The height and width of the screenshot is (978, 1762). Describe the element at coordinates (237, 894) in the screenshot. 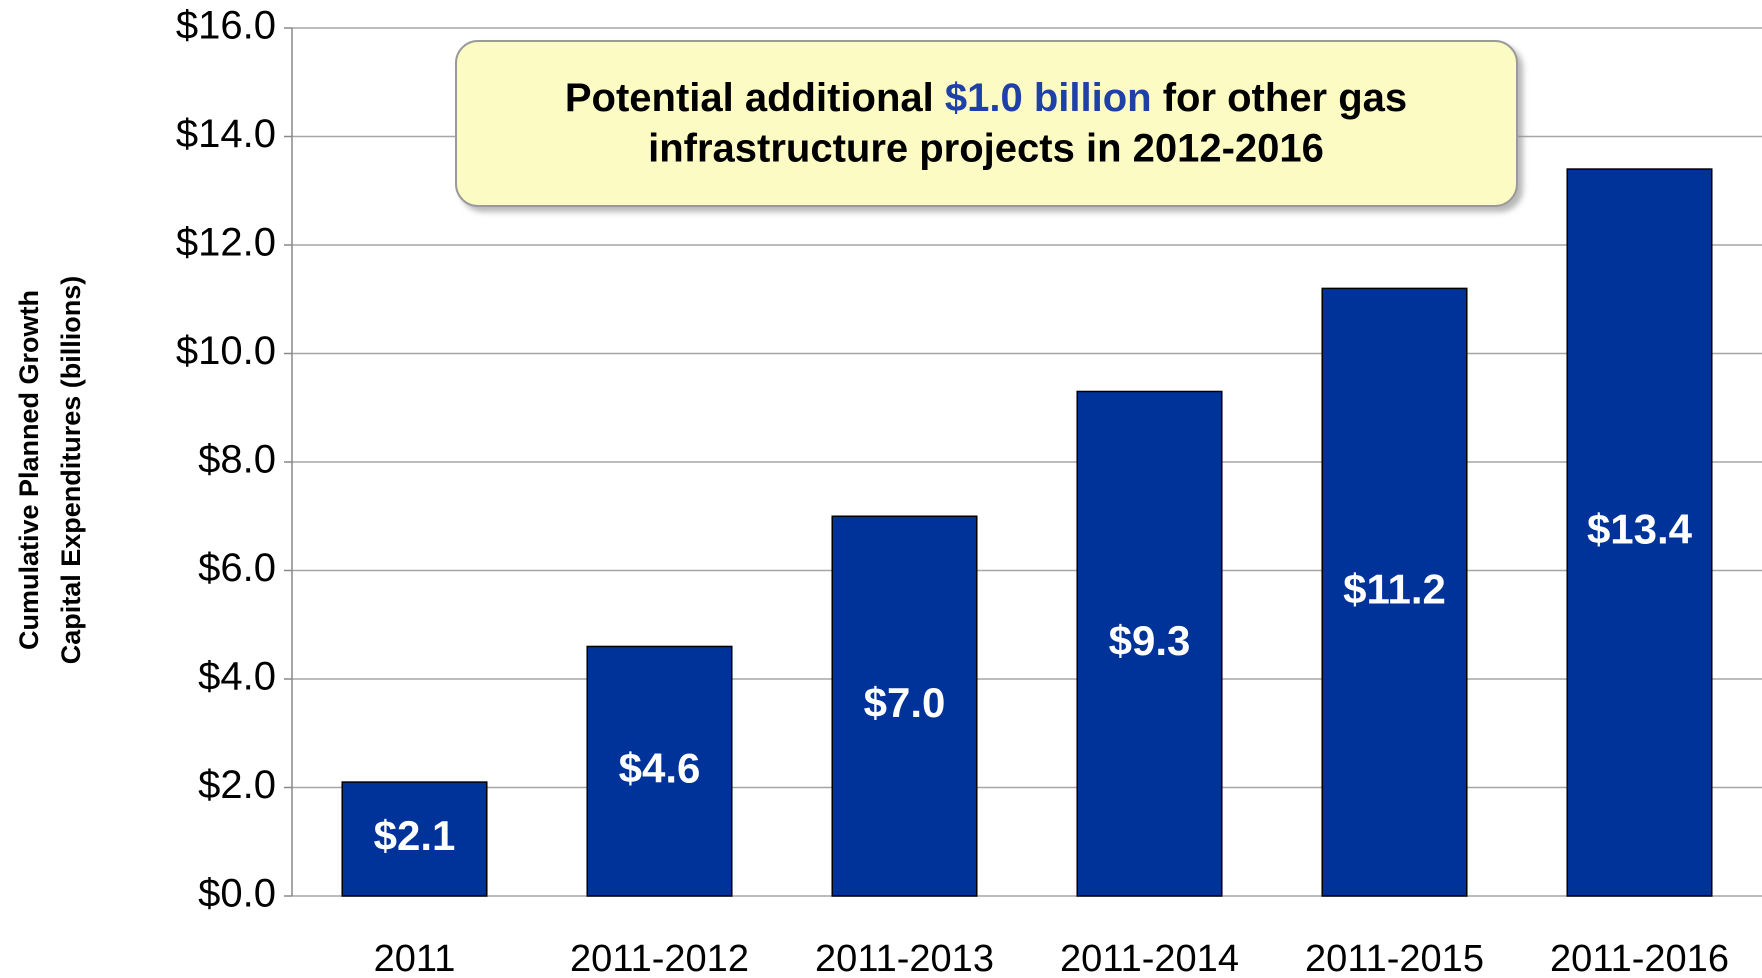

I see `y-tick-label: $0.0` at that location.